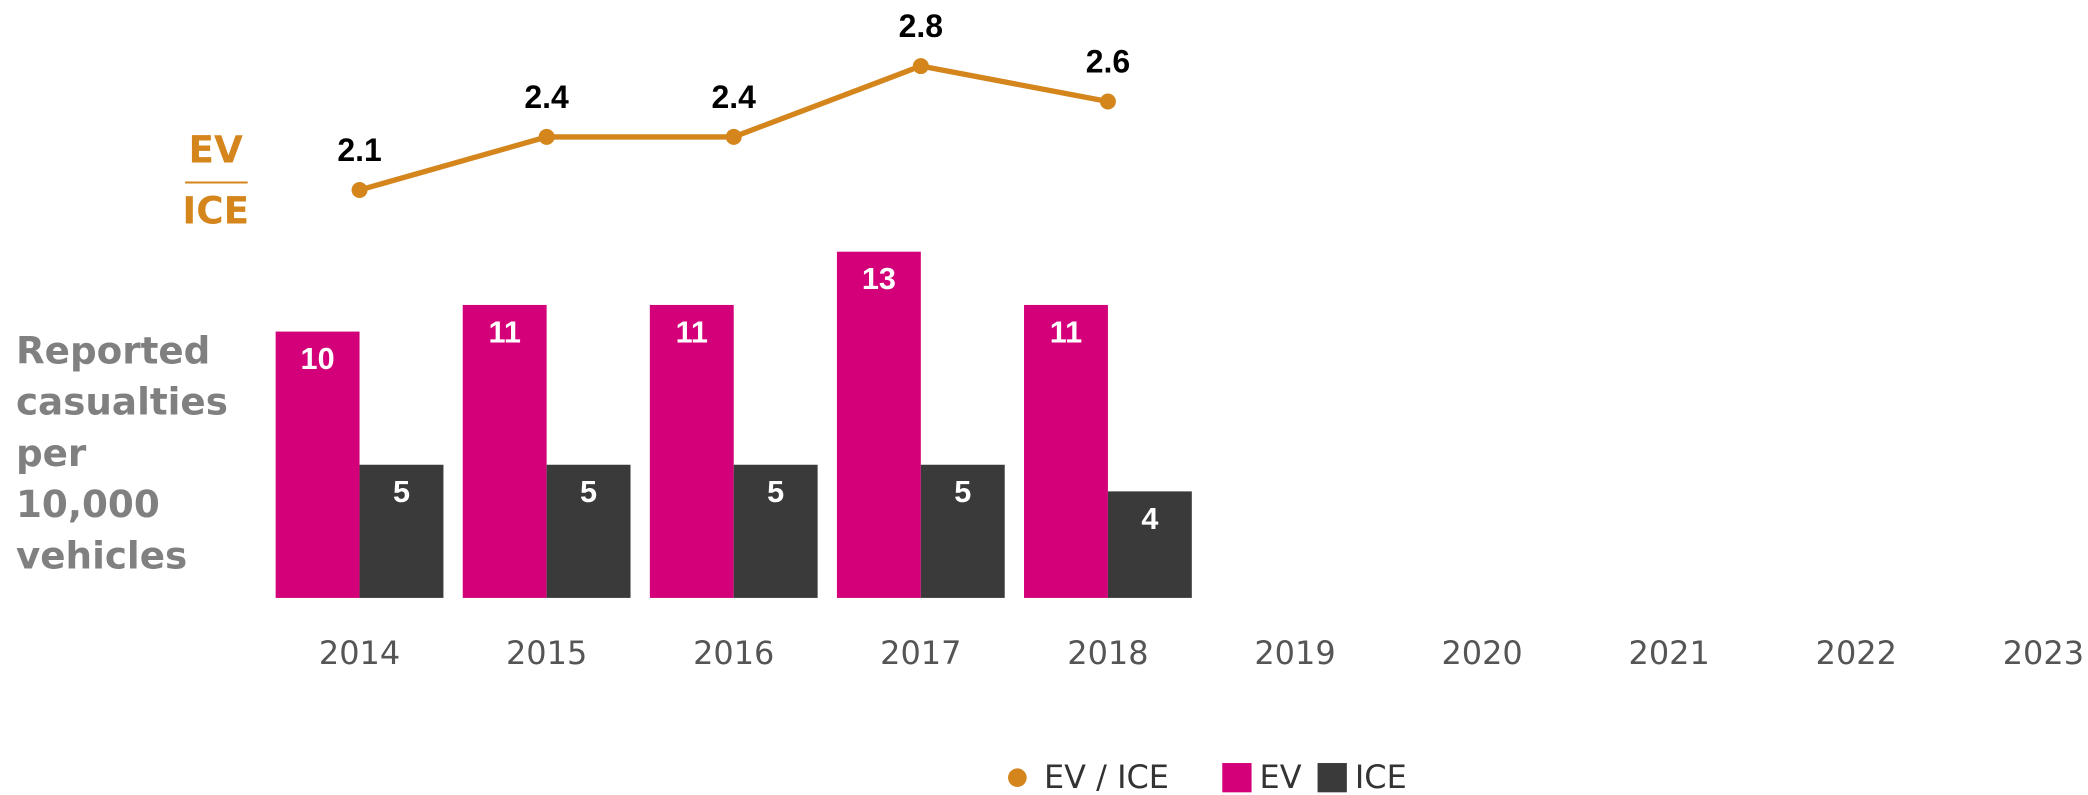  I want to click on x-tick-label: 2023, so click(2043, 653).